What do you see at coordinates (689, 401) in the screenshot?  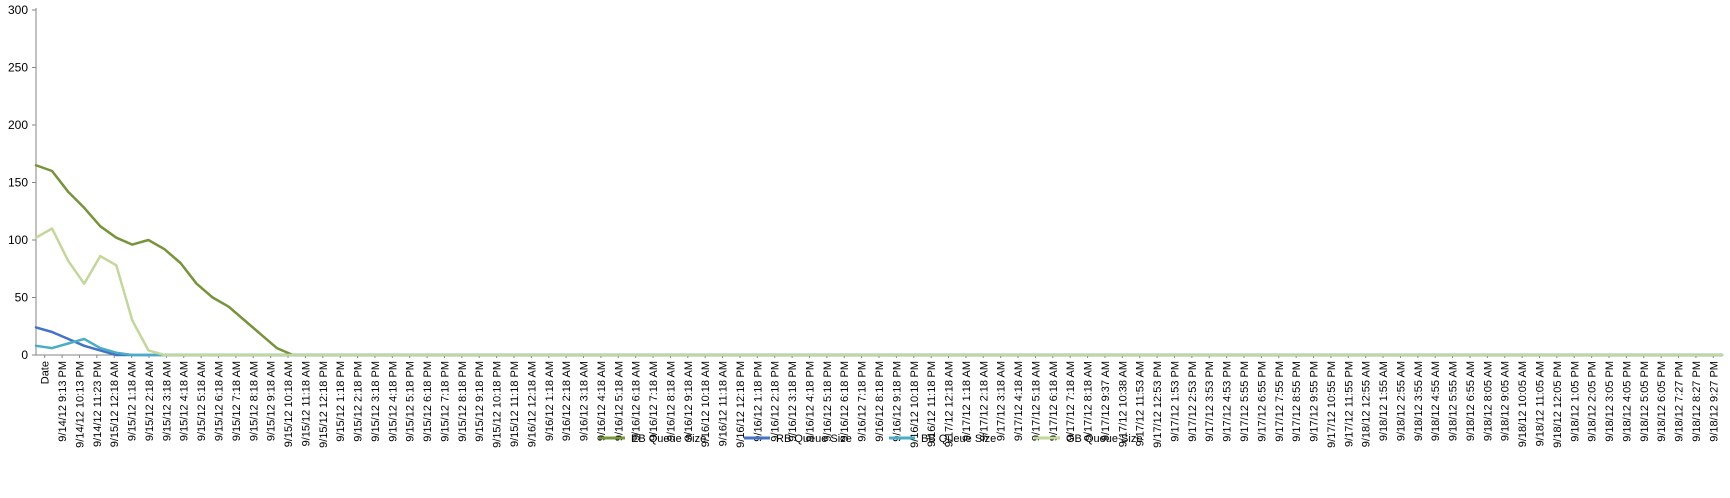 I see `x-tick-label: 9/16/12 9:18 AM` at bounding box center [689, 401].